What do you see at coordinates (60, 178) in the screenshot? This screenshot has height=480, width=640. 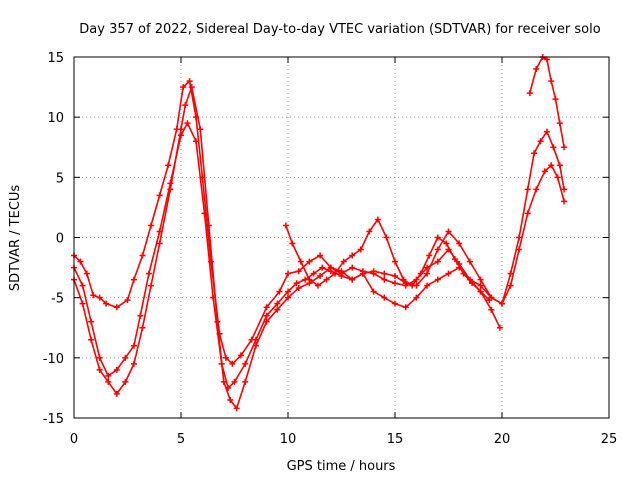 I see `y-tick-label: 5` at bounding box center [60, 178].